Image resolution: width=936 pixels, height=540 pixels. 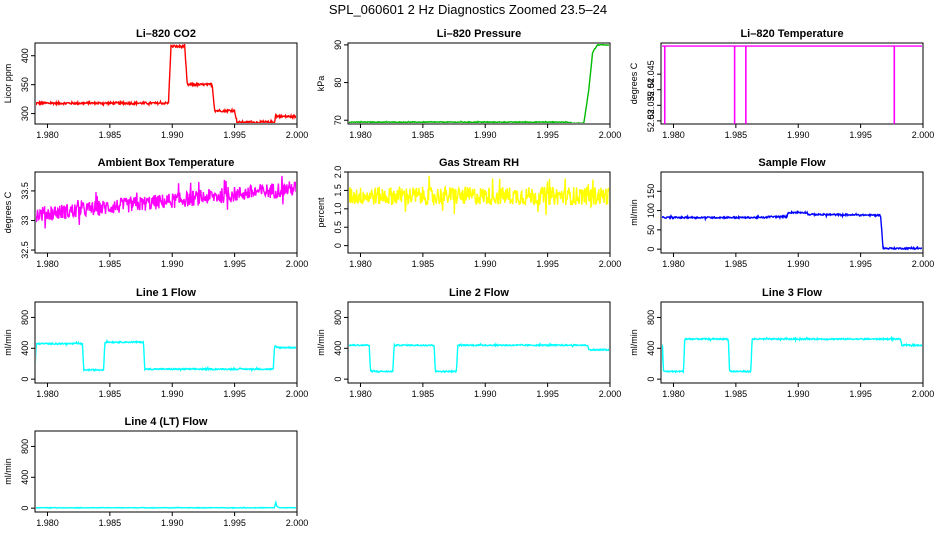 I want to click on y-tick-label: 100, so click(x=651, y=210).